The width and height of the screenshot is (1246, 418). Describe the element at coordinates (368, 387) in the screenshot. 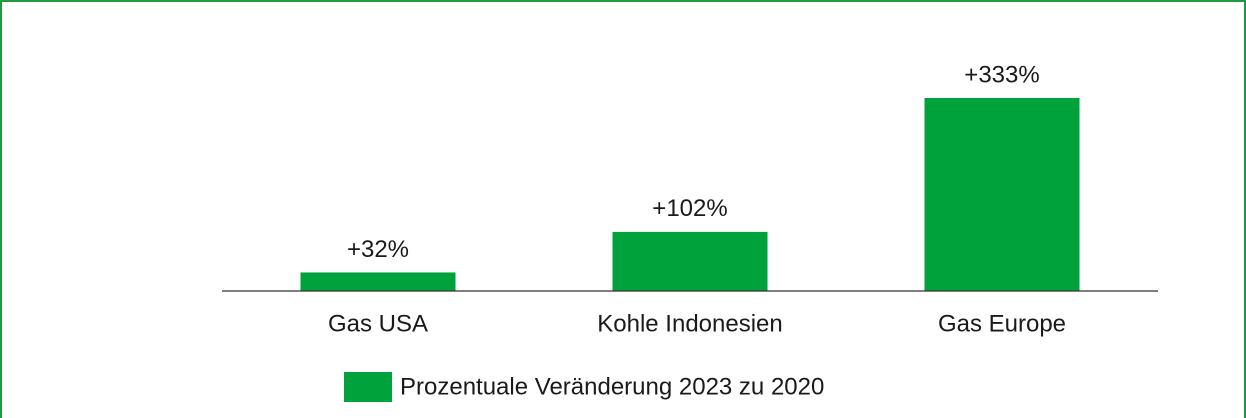

I see `legend-swatch` at that location.